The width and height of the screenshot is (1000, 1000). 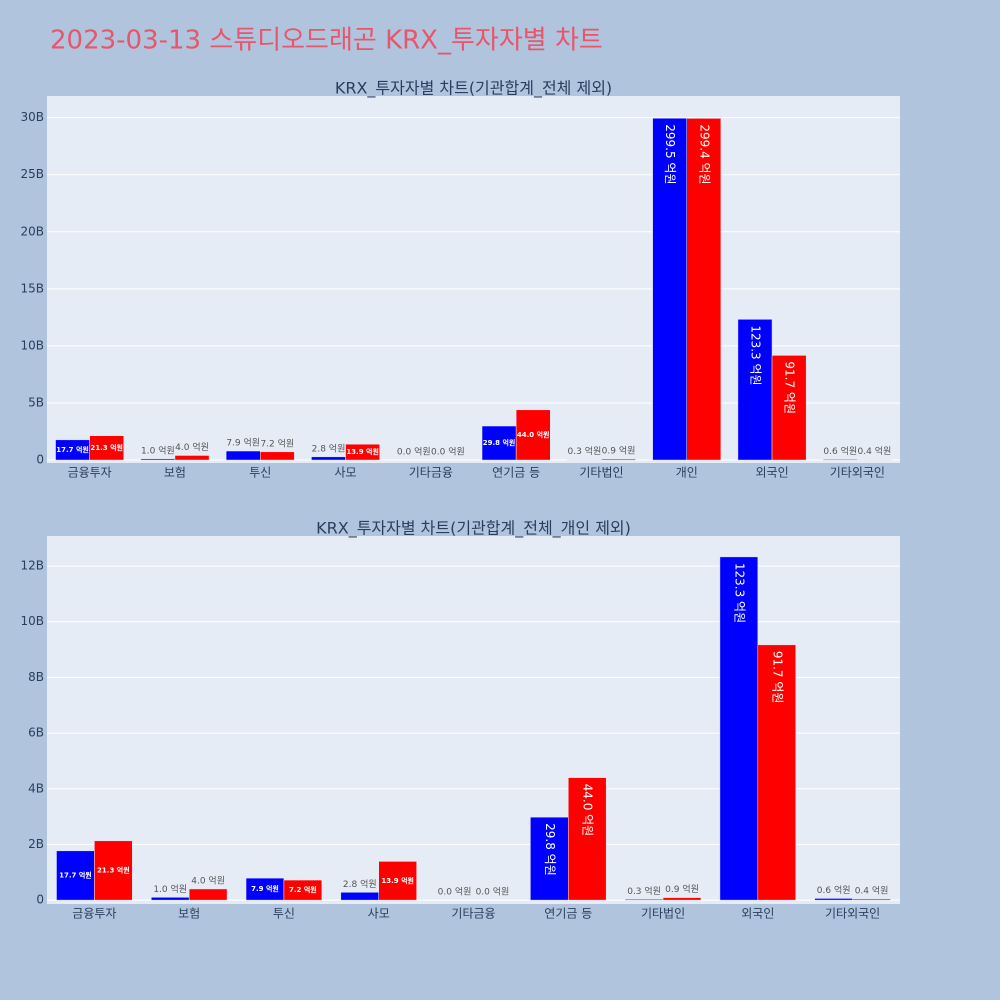 What do you see at coordinates (326, 41) in the screenshot?
I see `page-title: 2023-03-13 스튜디오드래곤 KRX_투자자별 차트` at bounding box center [326, 41].